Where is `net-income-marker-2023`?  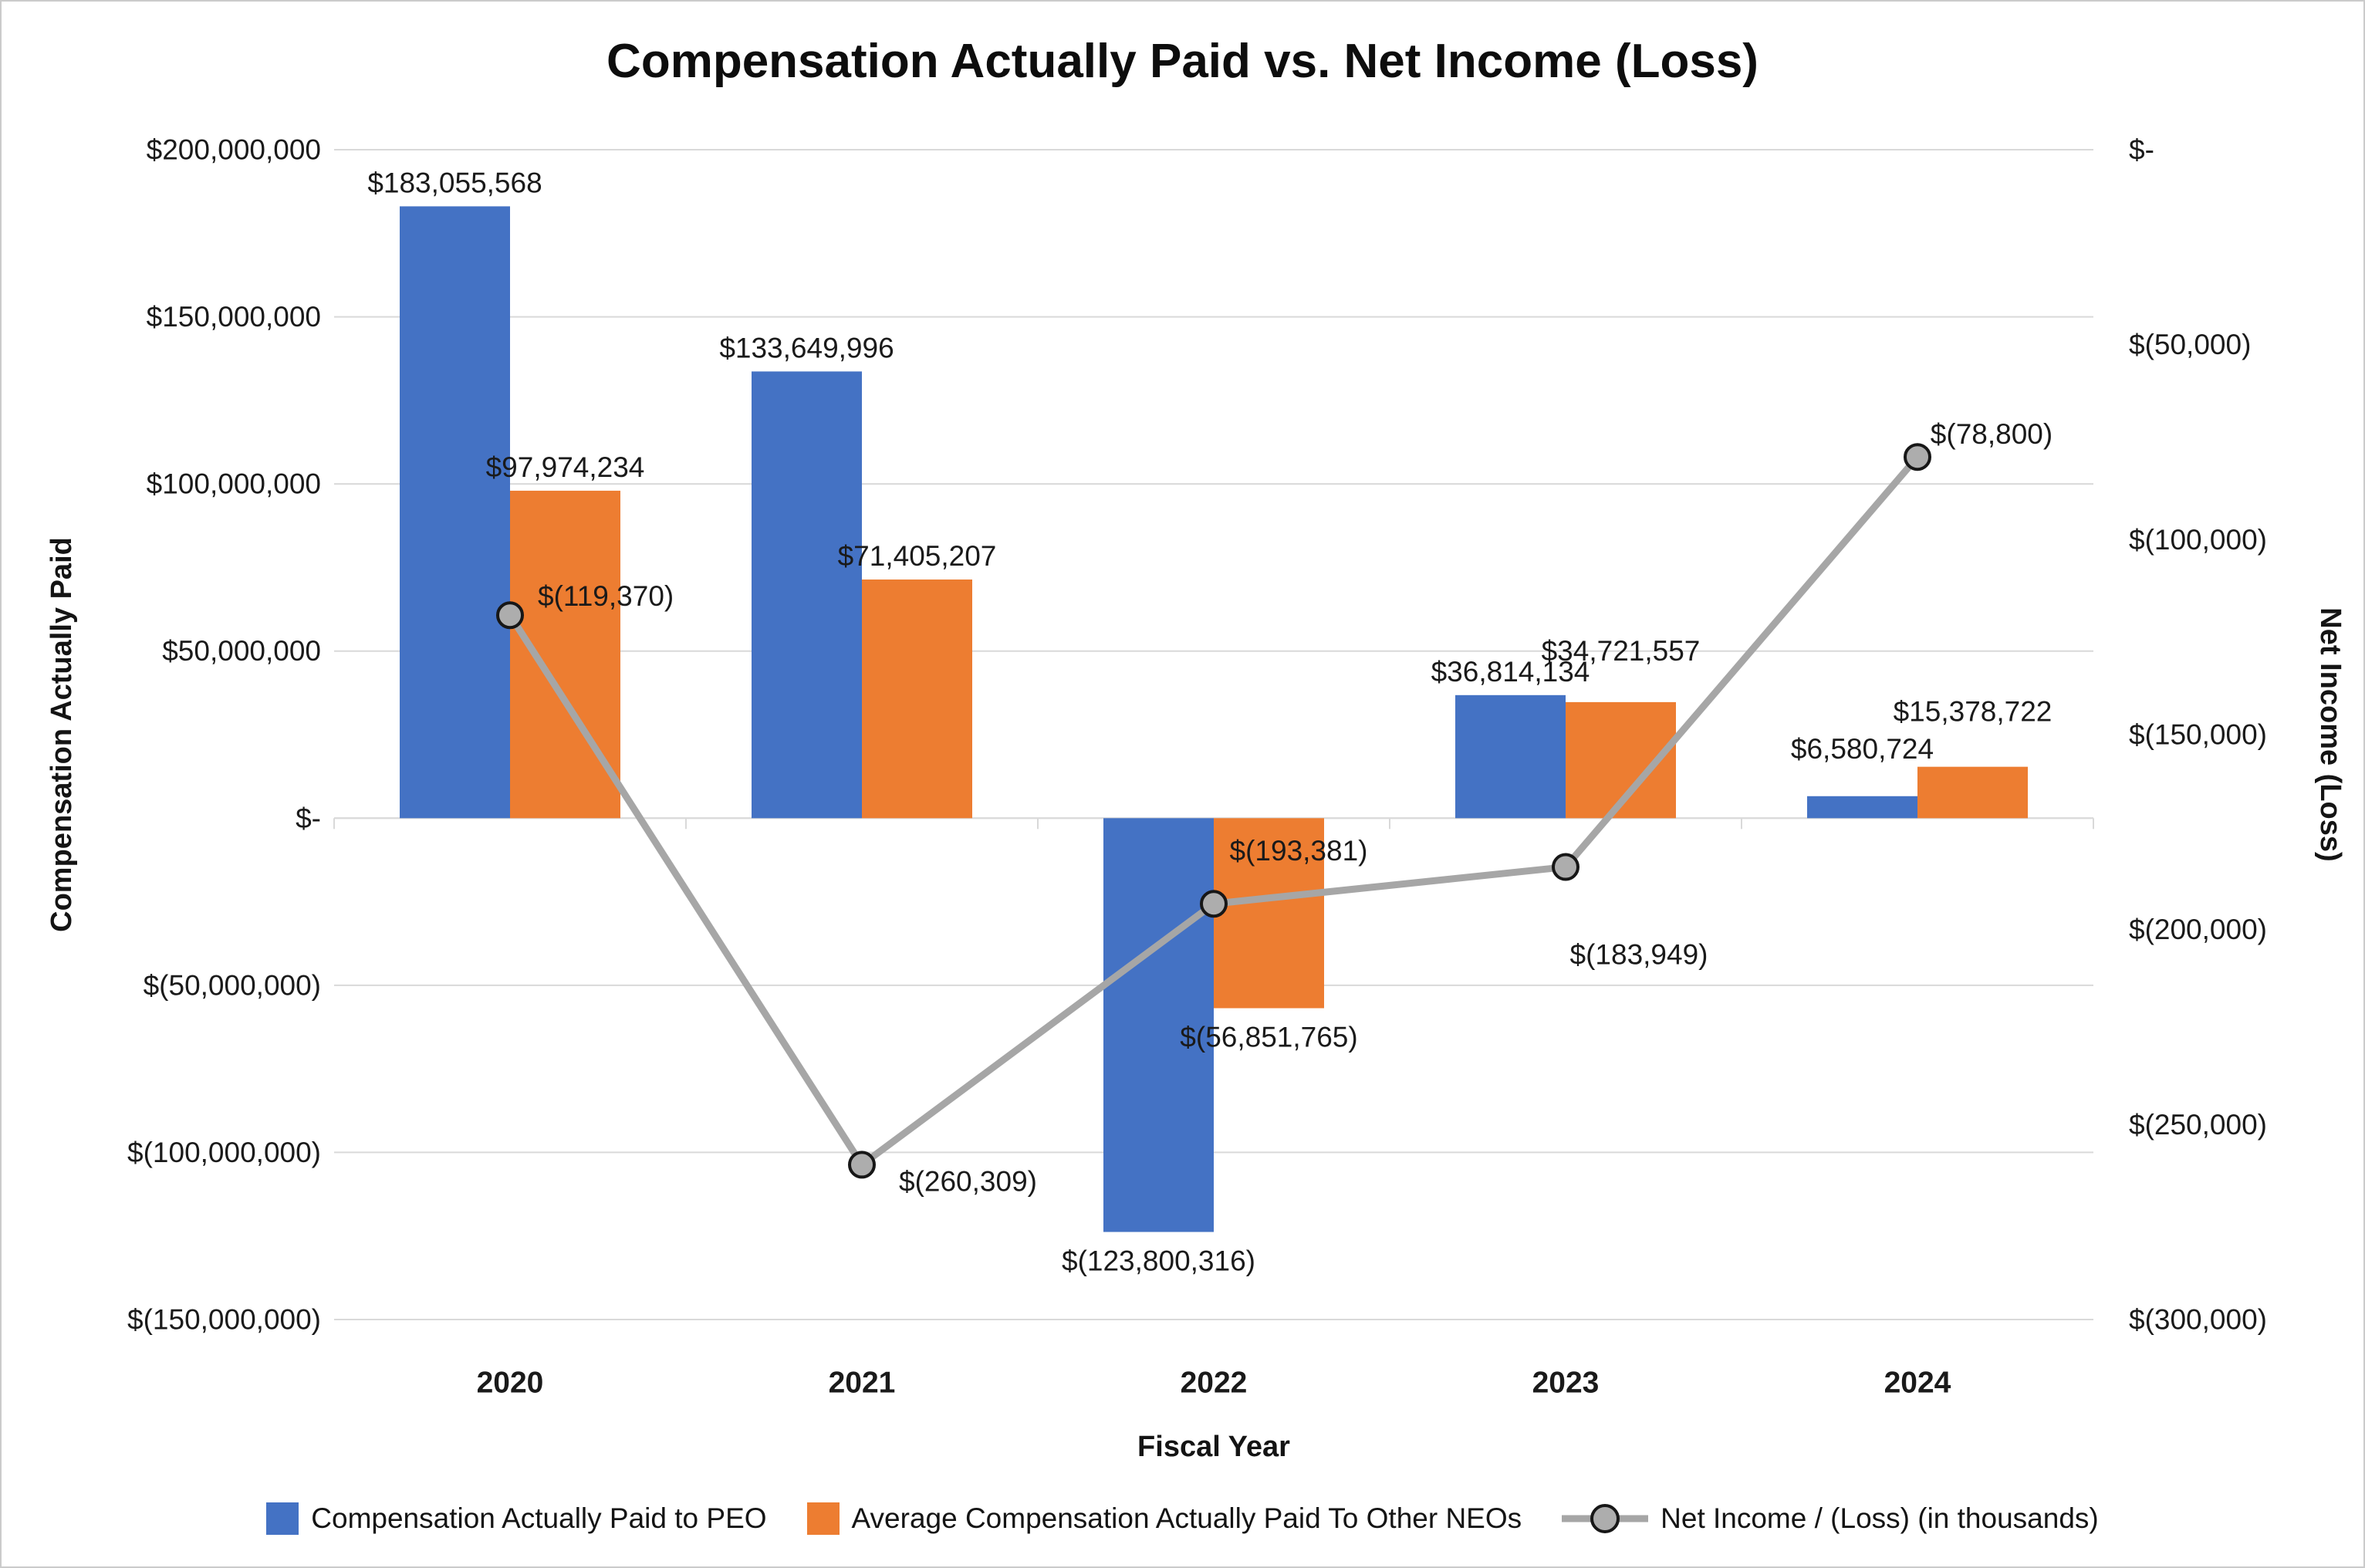
net-income-marker-2023 is located at coordinates (1566, 867).